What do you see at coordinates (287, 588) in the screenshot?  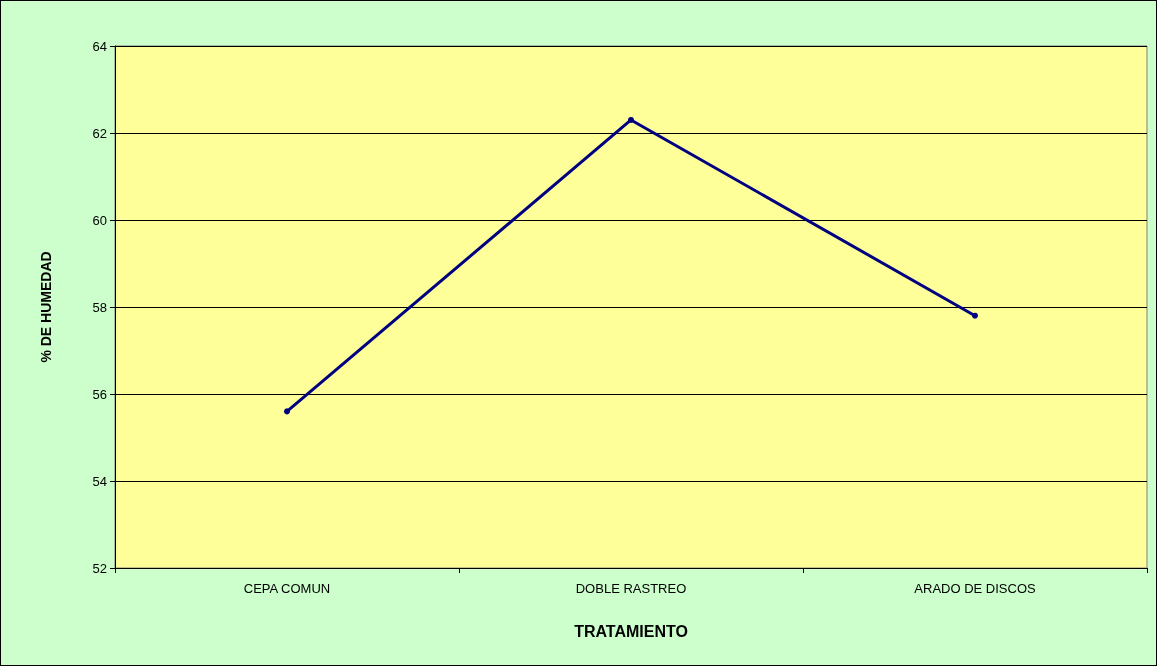 I see `x-tick-label: CEPA COMUN` at bounding box center [287, 588].